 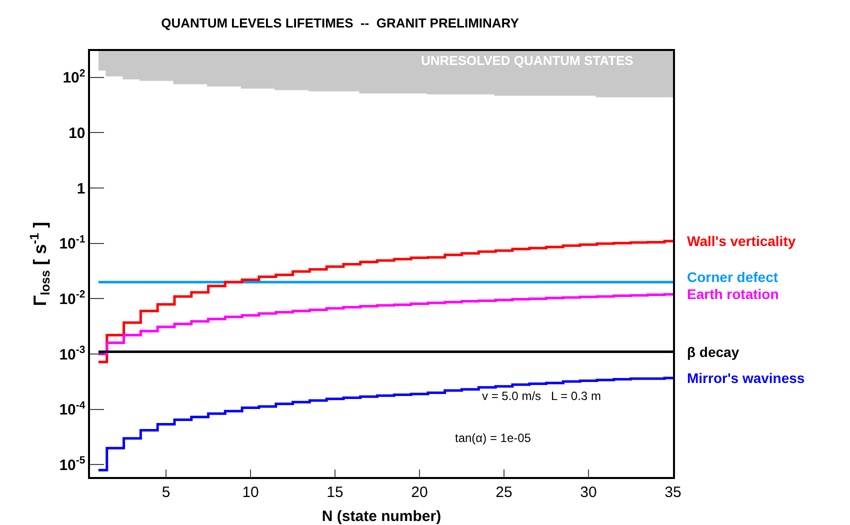 I want to click on y-tick-label: 10$^{-1}$, so click(x=72, y=243).